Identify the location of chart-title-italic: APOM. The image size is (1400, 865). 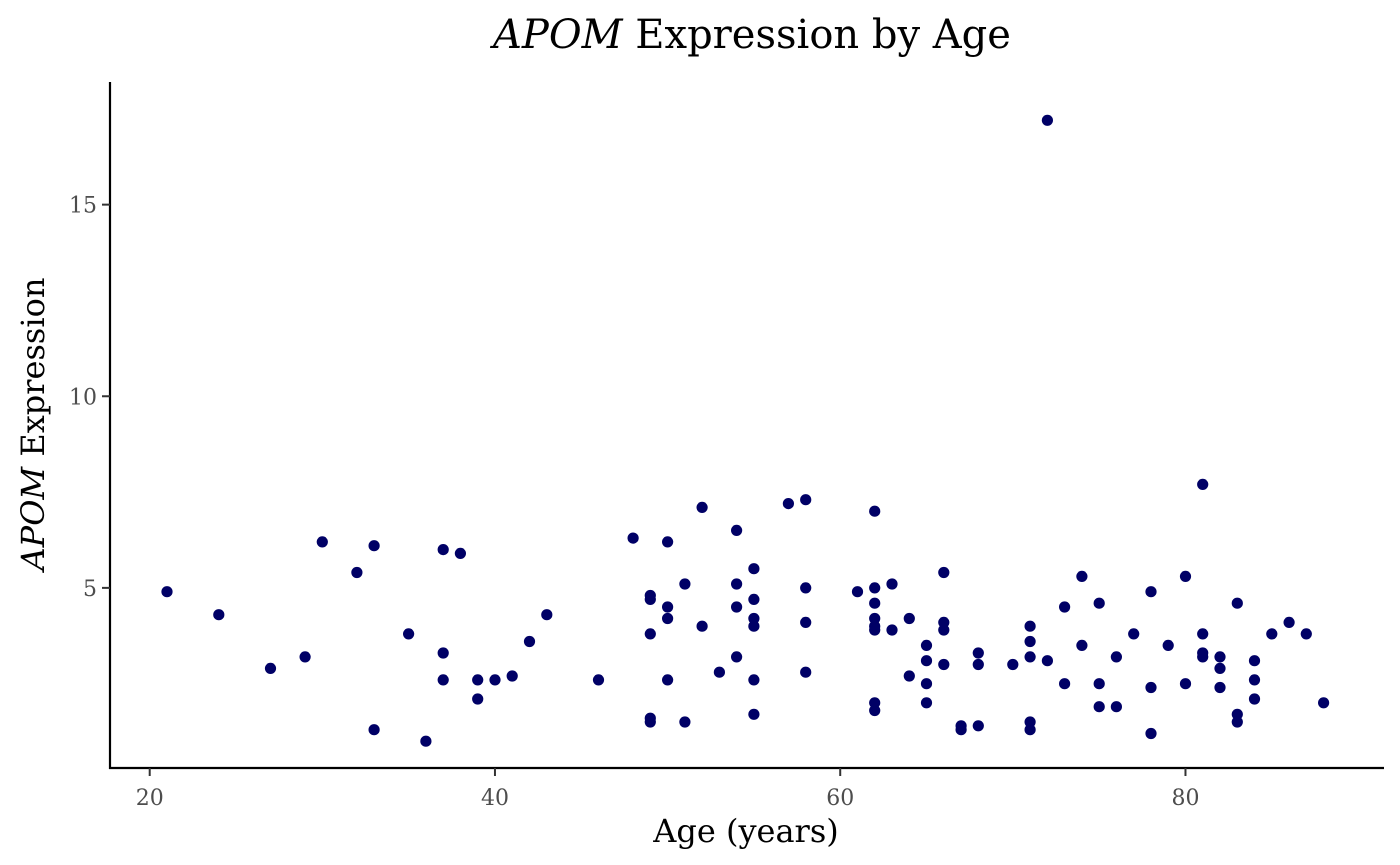
(556, 35).